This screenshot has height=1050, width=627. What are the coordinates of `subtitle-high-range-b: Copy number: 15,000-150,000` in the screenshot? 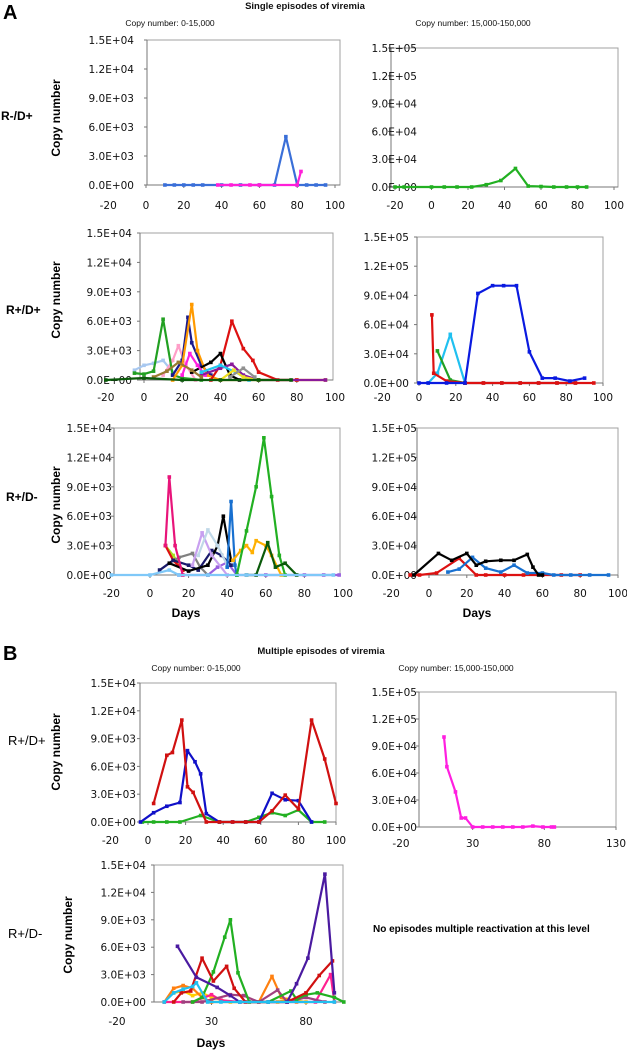 It's located at (456, 668).